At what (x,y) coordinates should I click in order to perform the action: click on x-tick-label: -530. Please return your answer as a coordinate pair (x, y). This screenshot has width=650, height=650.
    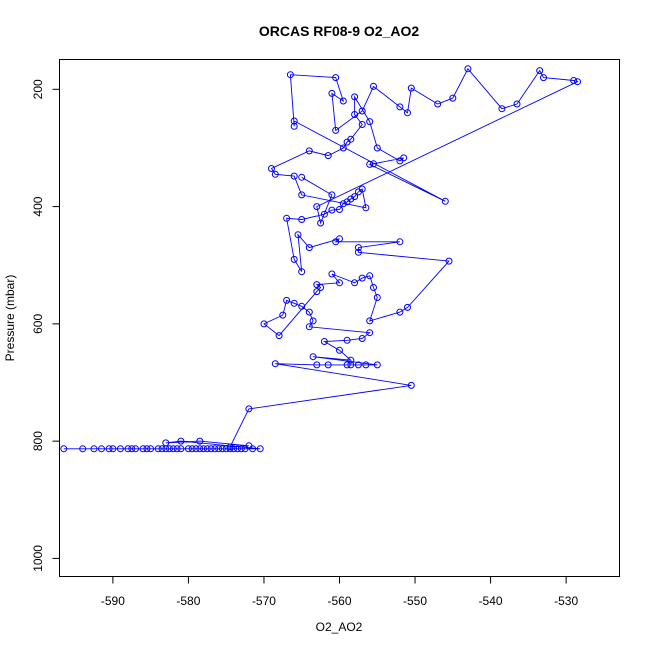
    Looking at the image, I should click on (566, 601).